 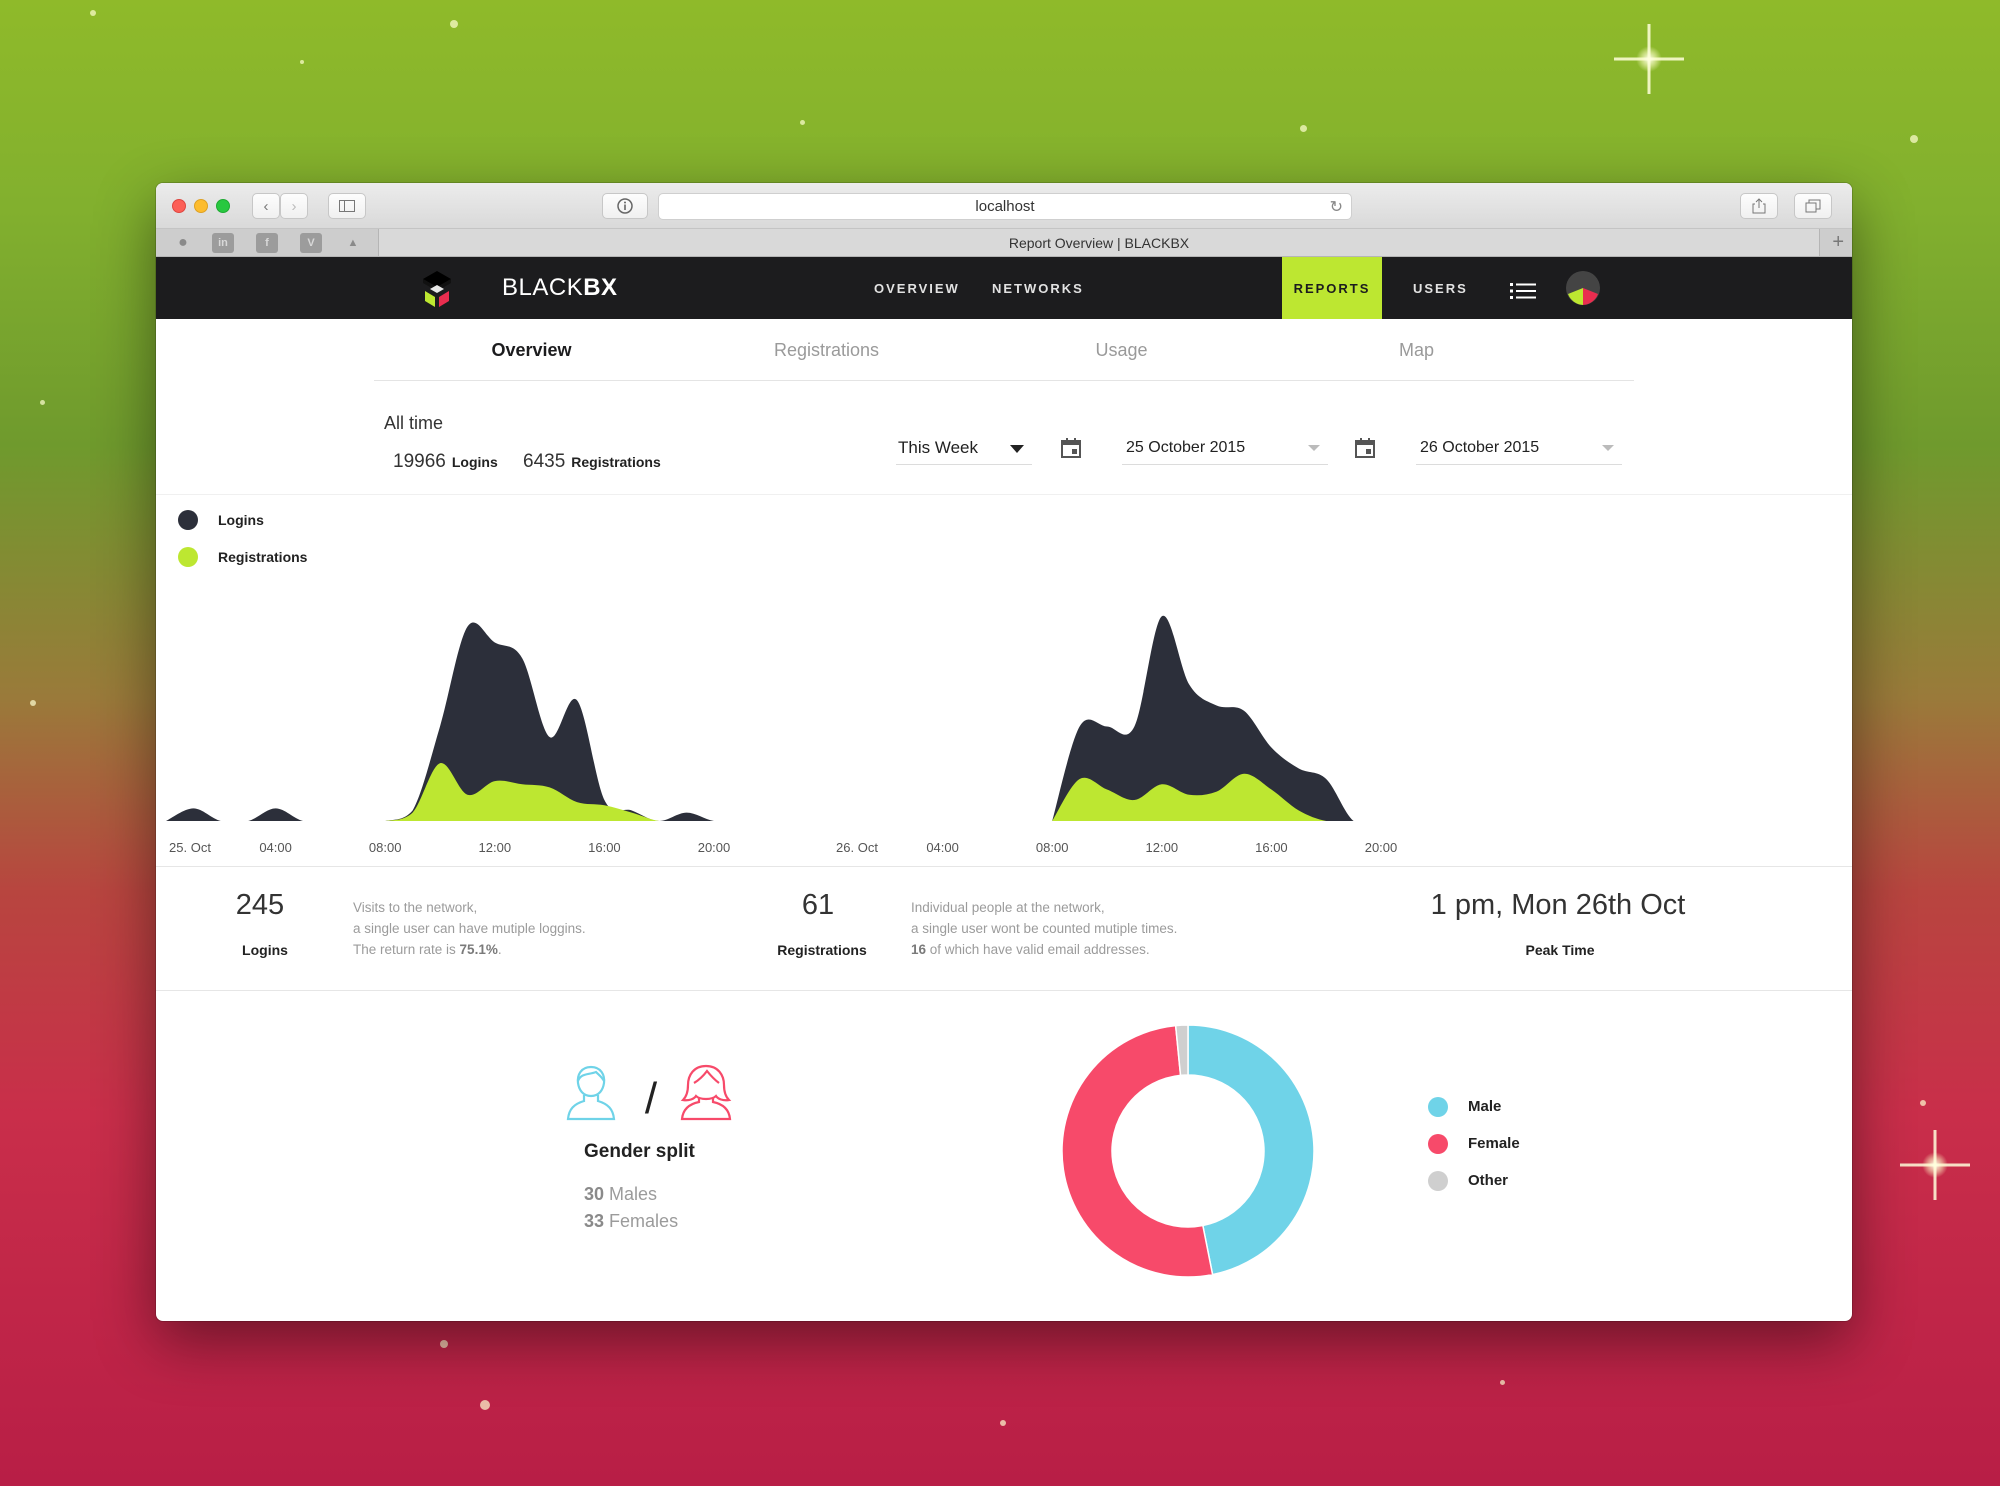 What do you see at coordinates (1121, 349) in the screenshot?
I see `subtab-usage: Usage` at bounding box center [1121, 349].